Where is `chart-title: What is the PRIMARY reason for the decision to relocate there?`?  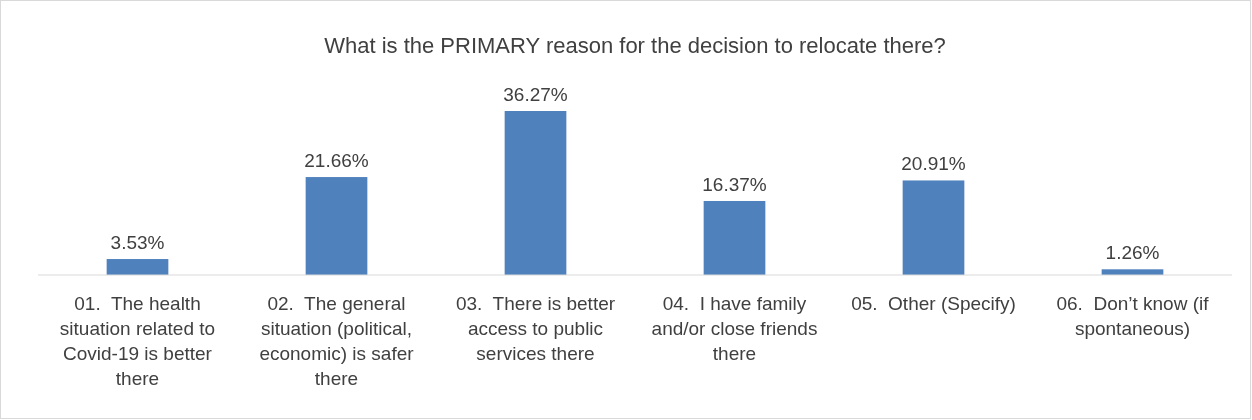 chart-title: What is the PRIMARY reason for the decision to relocate there? is located at coordinates (635, 45).